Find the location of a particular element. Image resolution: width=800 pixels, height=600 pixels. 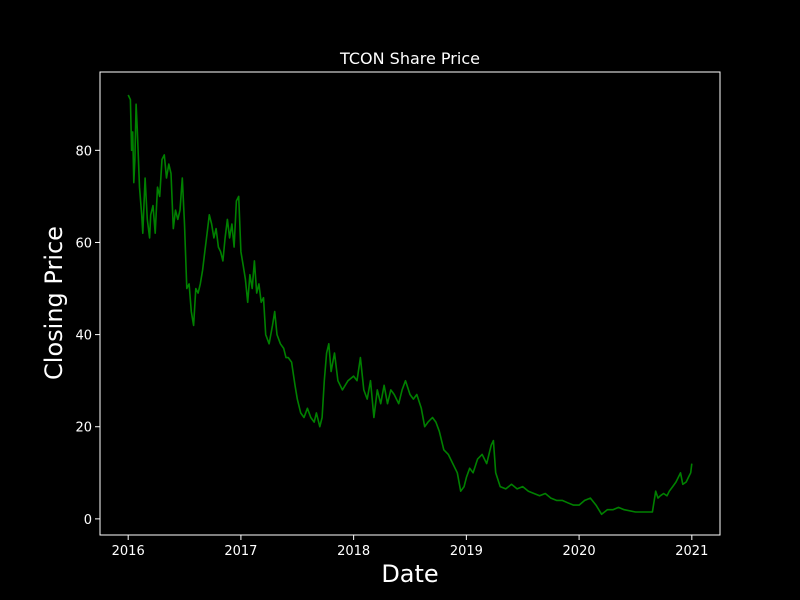

x-tick-label: 2016 is located at coordinates (128, 551).